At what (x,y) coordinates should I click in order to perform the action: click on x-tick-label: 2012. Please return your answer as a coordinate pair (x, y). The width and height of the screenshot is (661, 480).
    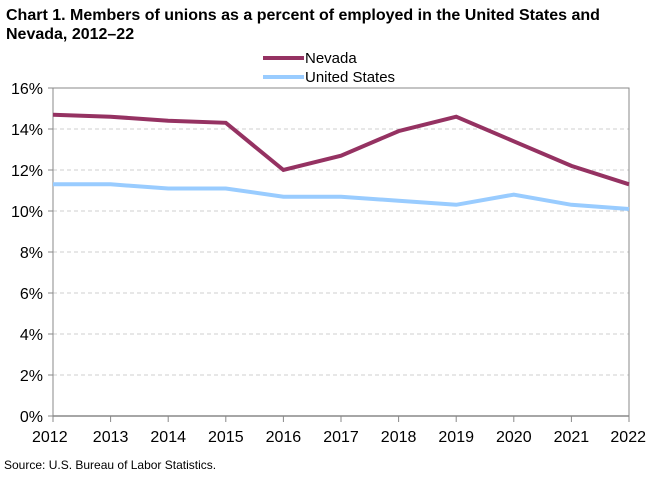
    Looking at the image, I should click on (50, 437).